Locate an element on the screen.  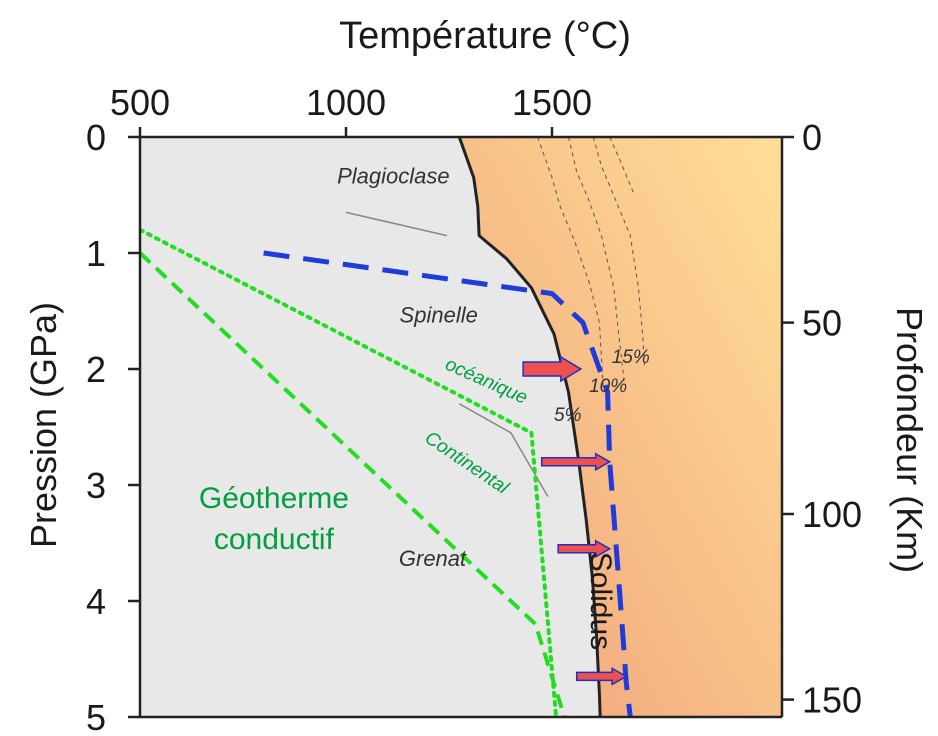
melt-10-line is located at coordinates (596, 259).